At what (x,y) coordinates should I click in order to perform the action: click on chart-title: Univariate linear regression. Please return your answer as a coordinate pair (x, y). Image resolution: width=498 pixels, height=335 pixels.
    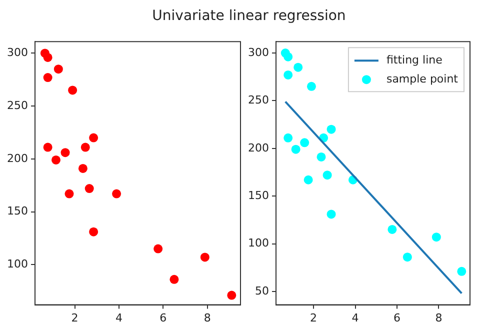
    Looking at the image, I should click on (249, 16).